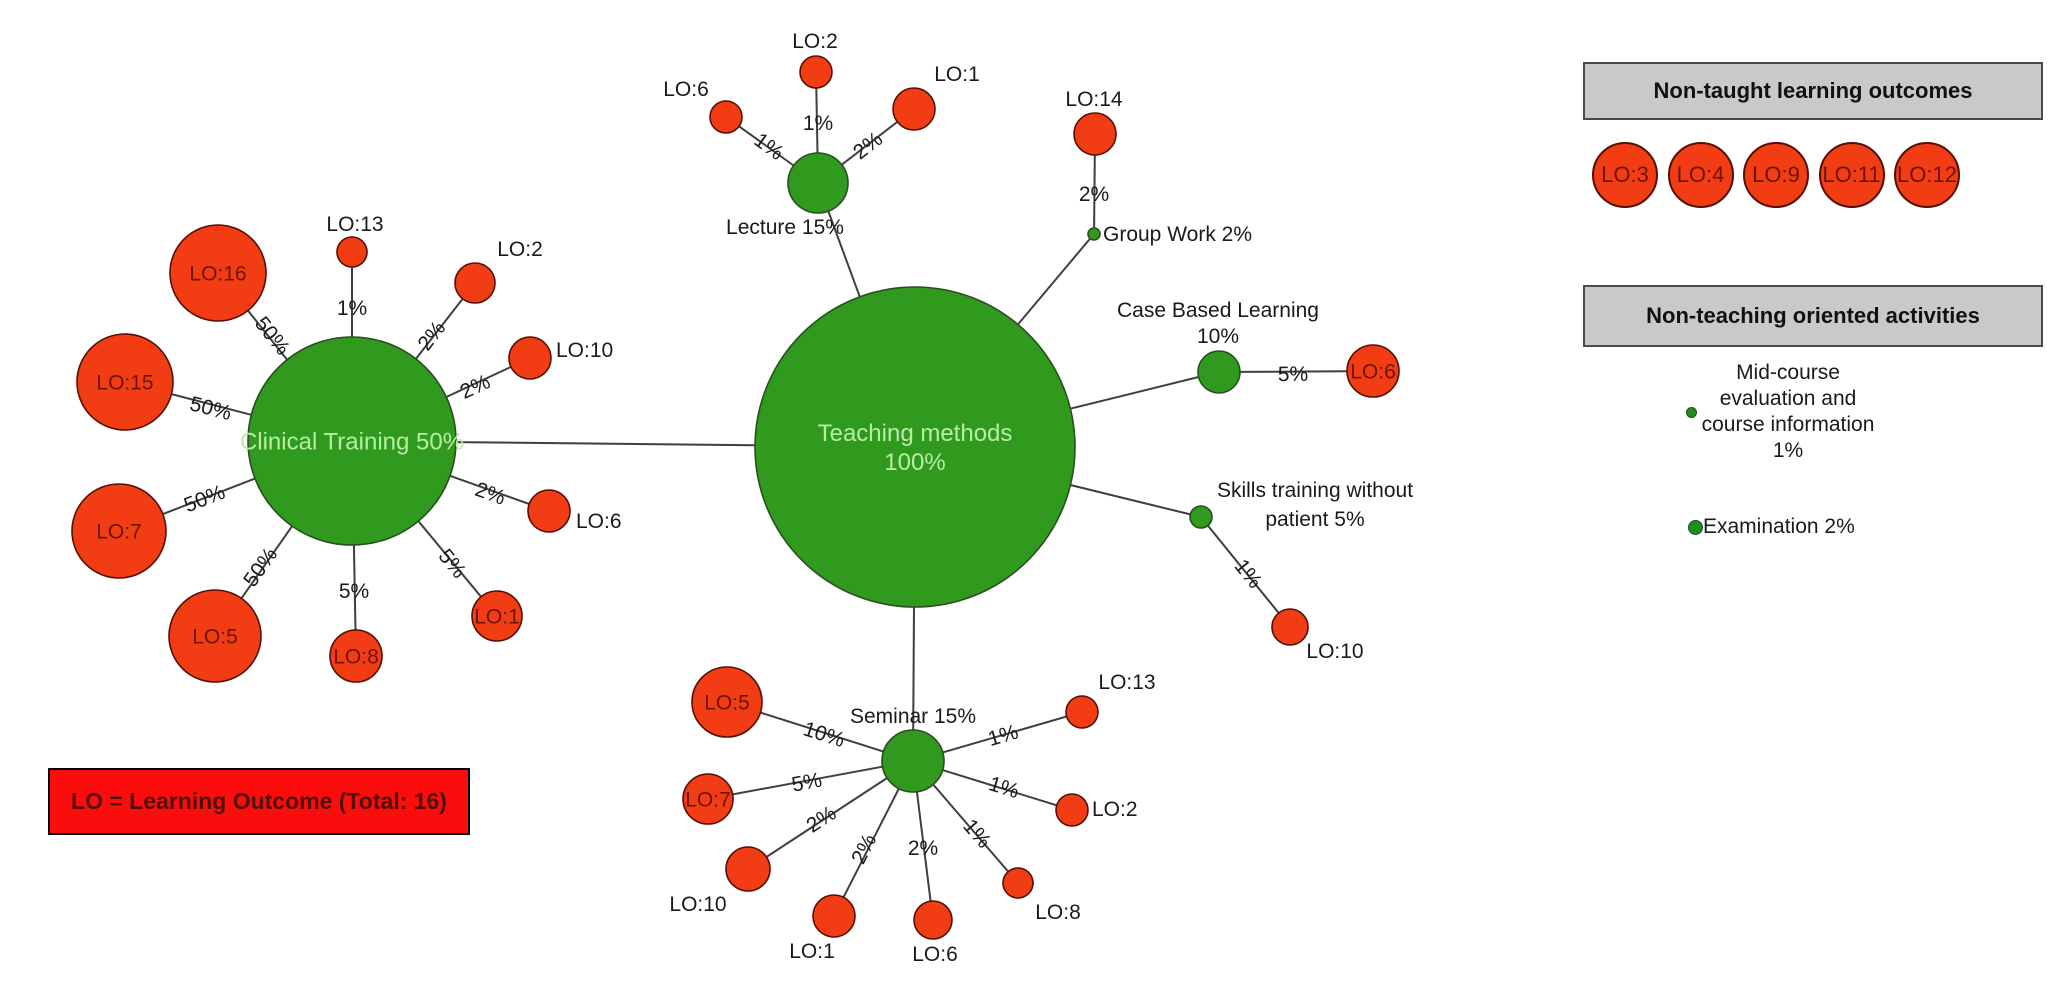 This screenshot has height=1001, width=2059. I want to click on edge-groupwork-g14, so click(1094, 191).